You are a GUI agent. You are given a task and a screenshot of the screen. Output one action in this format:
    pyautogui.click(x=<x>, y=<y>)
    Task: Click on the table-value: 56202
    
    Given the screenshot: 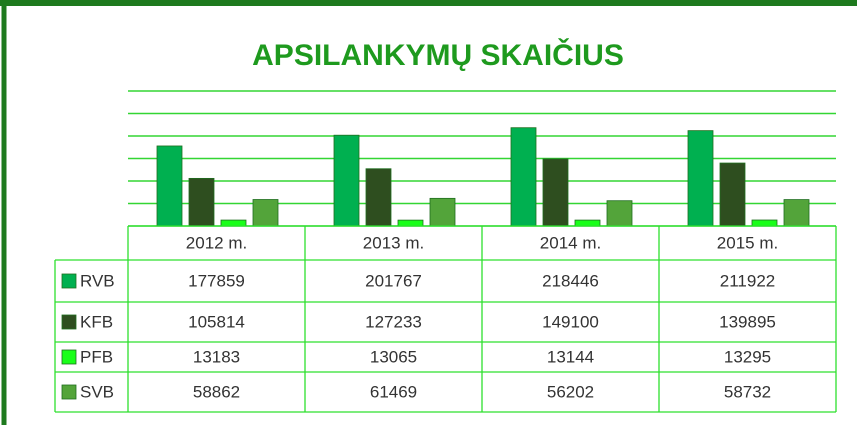 What is the action you would take?
    pyautogui.click(x=570, y=391)
    